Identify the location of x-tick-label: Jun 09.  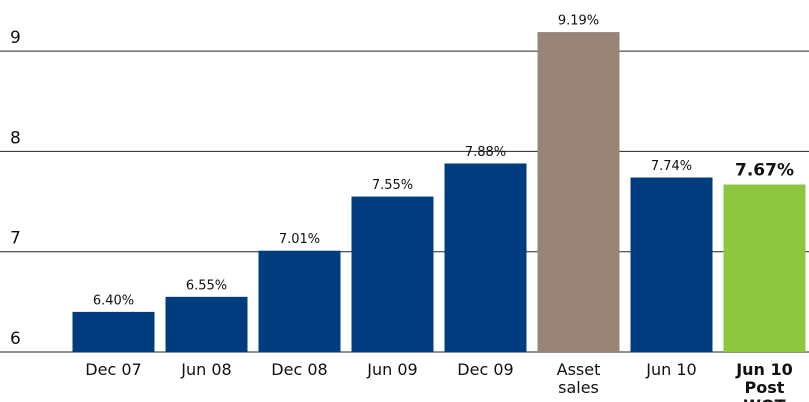
(392, 369).